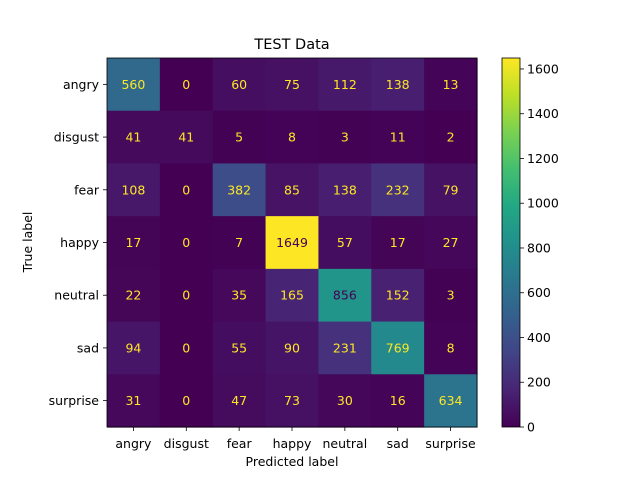  Describe the element at coordinates (74, 400) in the screenshot. I see `y-tick-label: surprise` at that location.